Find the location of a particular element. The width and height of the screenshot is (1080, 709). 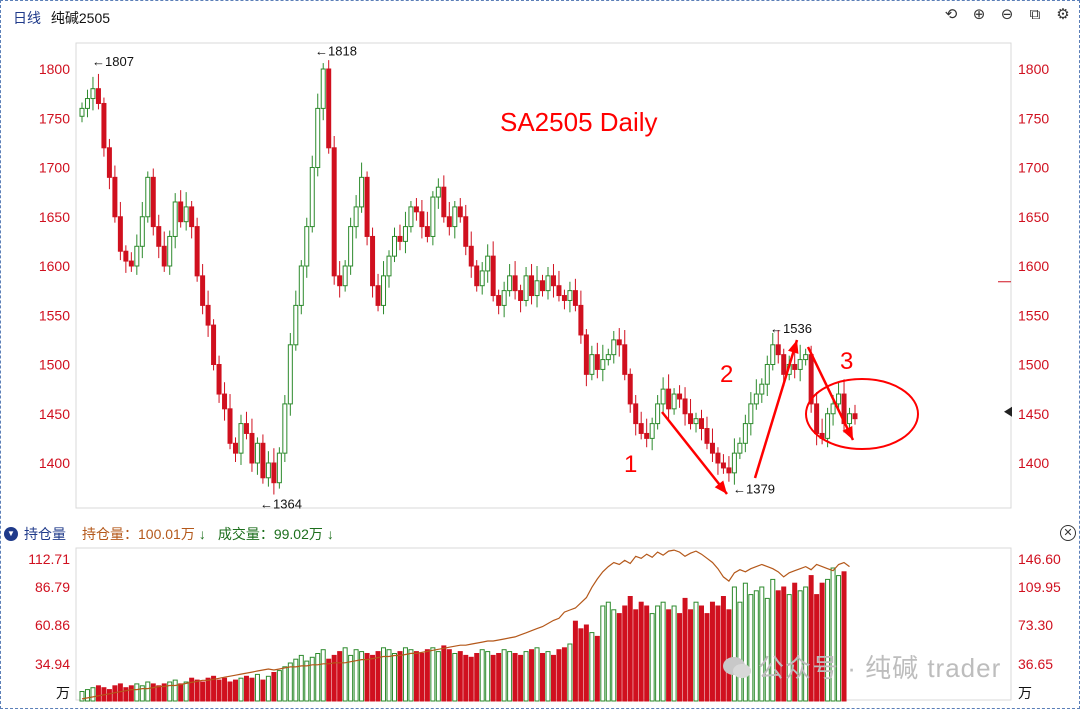

extreme-label: ←1807 is located at coordinates (113, 61).